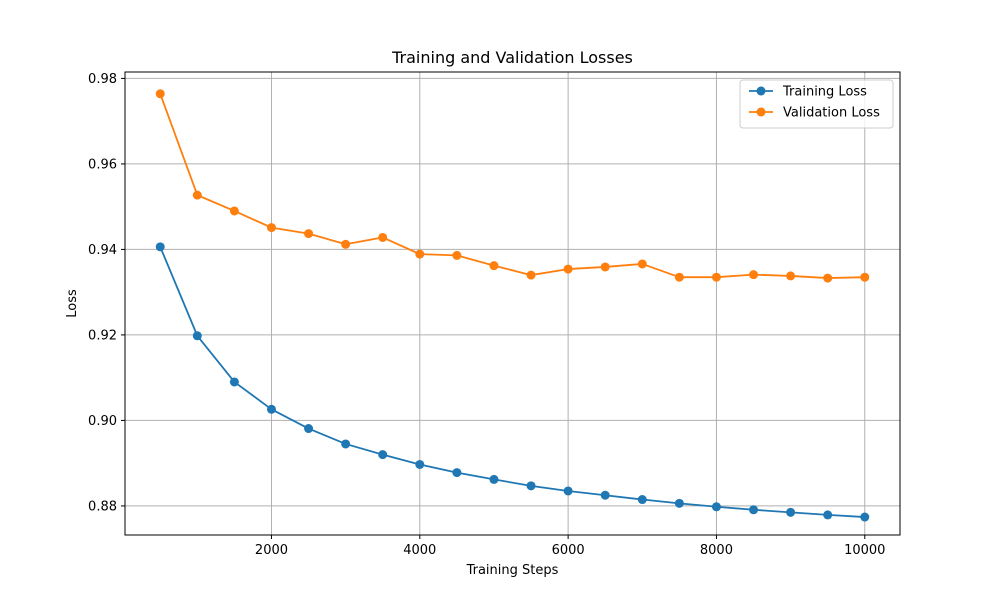 The height and width of the screenshot is (600, 1000). I want to click on legend-item: Validation Loss, so click(814, 113).